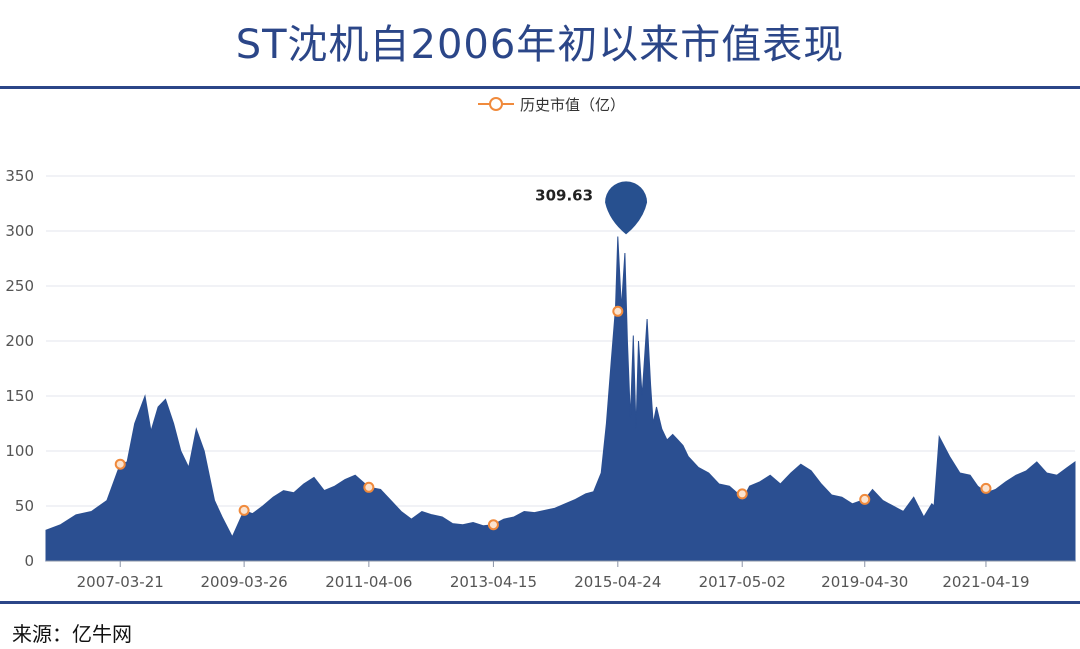 This screenshot has height=649, width=1080. What do you see at coordinates (742, 582) in the screenshot?
I see `x-tick-label: 2017-05-02` at bounding box center [742, 582].